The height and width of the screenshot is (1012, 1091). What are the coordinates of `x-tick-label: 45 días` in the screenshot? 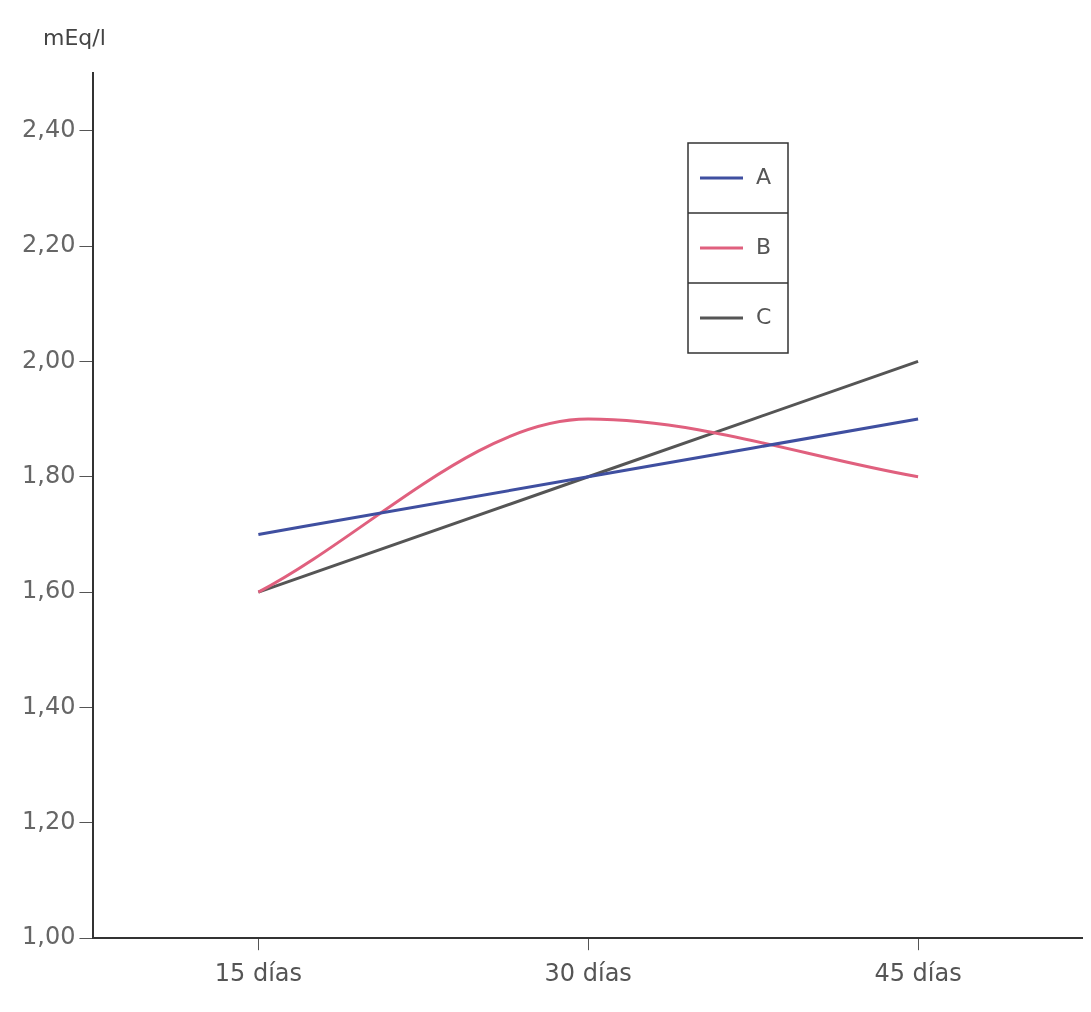 It's located at (918, 972).